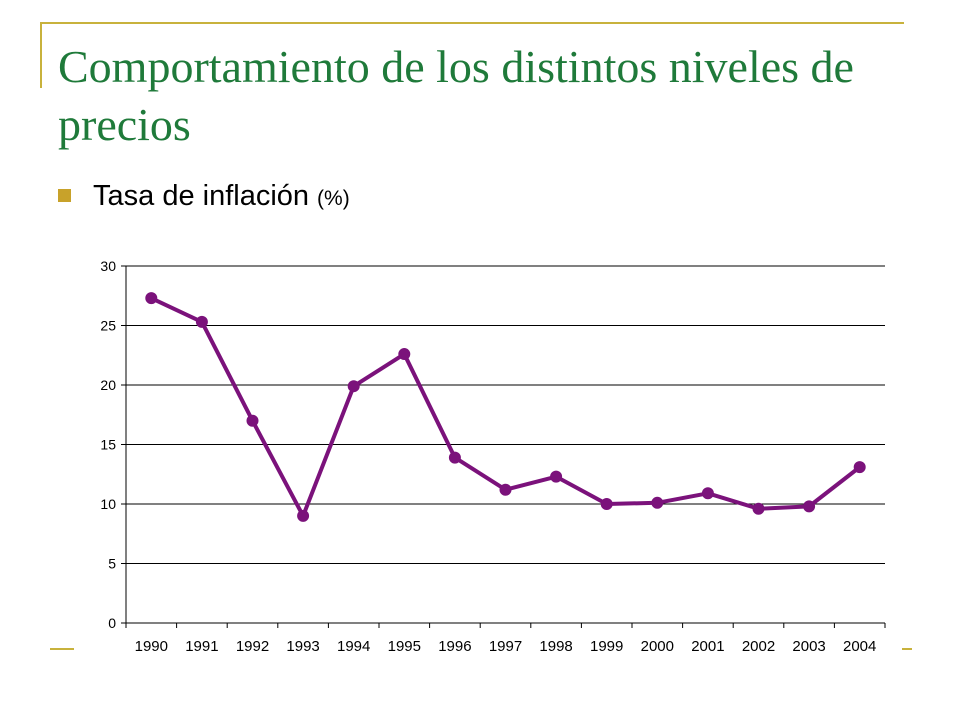  Describe the element at coordinates (859, 646) in the screenshot. I see `x-tick-label: 2004` at that location.